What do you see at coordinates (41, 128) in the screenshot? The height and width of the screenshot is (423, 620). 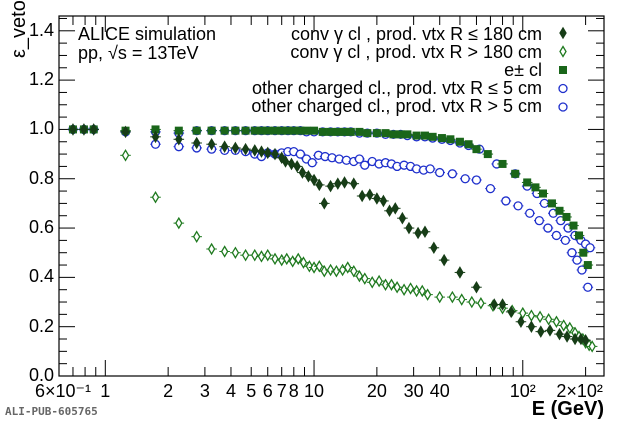 I see `y-tick-label: 1.0` at bounding box center [41, 128].